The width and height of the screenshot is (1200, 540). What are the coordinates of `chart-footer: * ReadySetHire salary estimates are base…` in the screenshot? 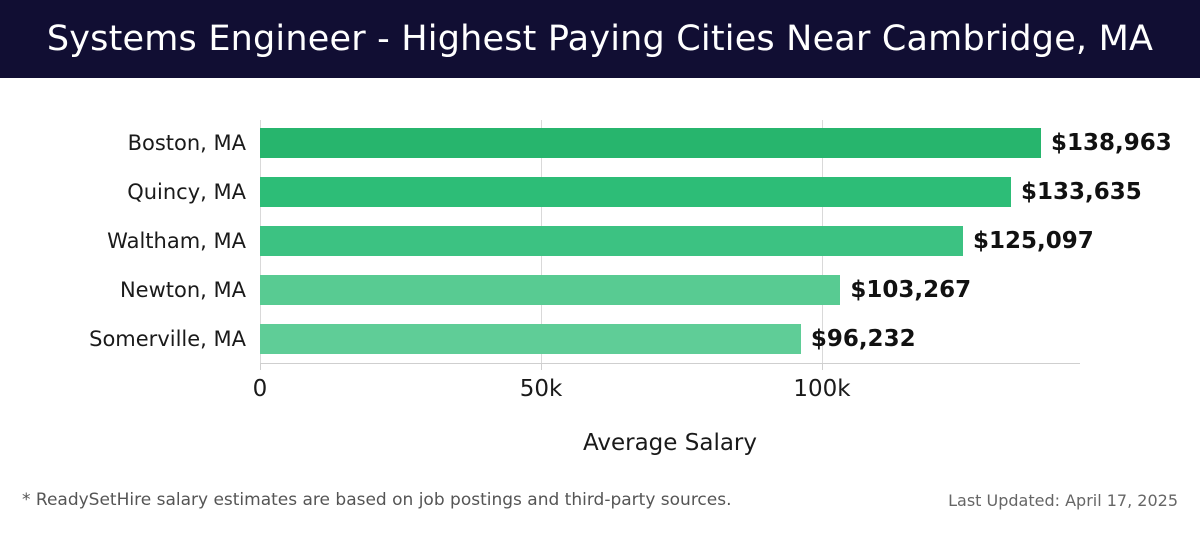 It's located at (600, 515).